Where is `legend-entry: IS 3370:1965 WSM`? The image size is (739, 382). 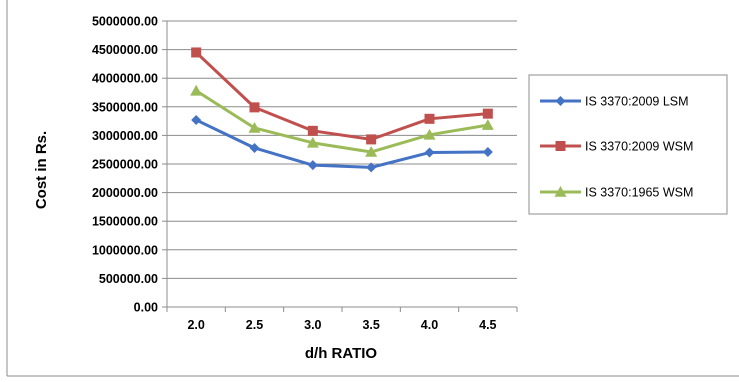 legend-entry: IS 3370:1965 WSM is located at coordinates (616, 193).